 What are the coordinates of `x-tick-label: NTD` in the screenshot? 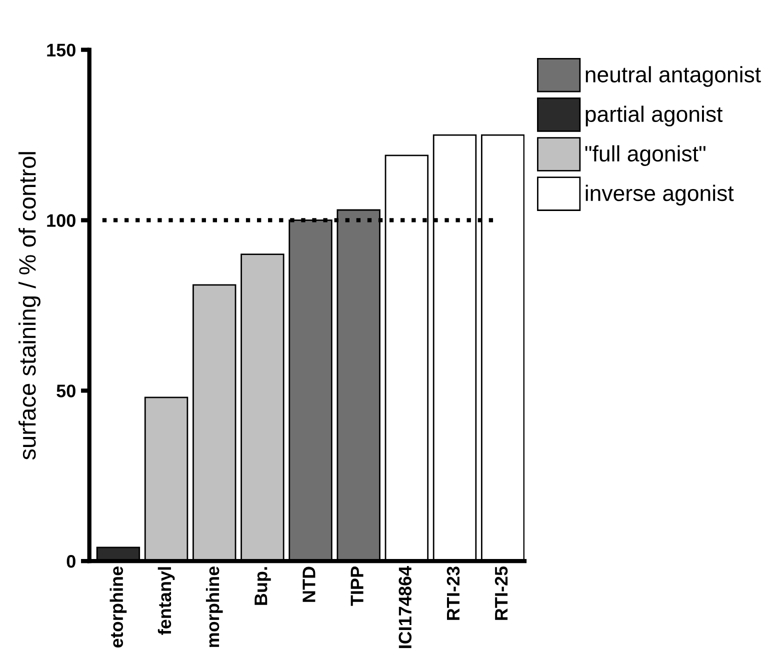 It's located at (309, 584).